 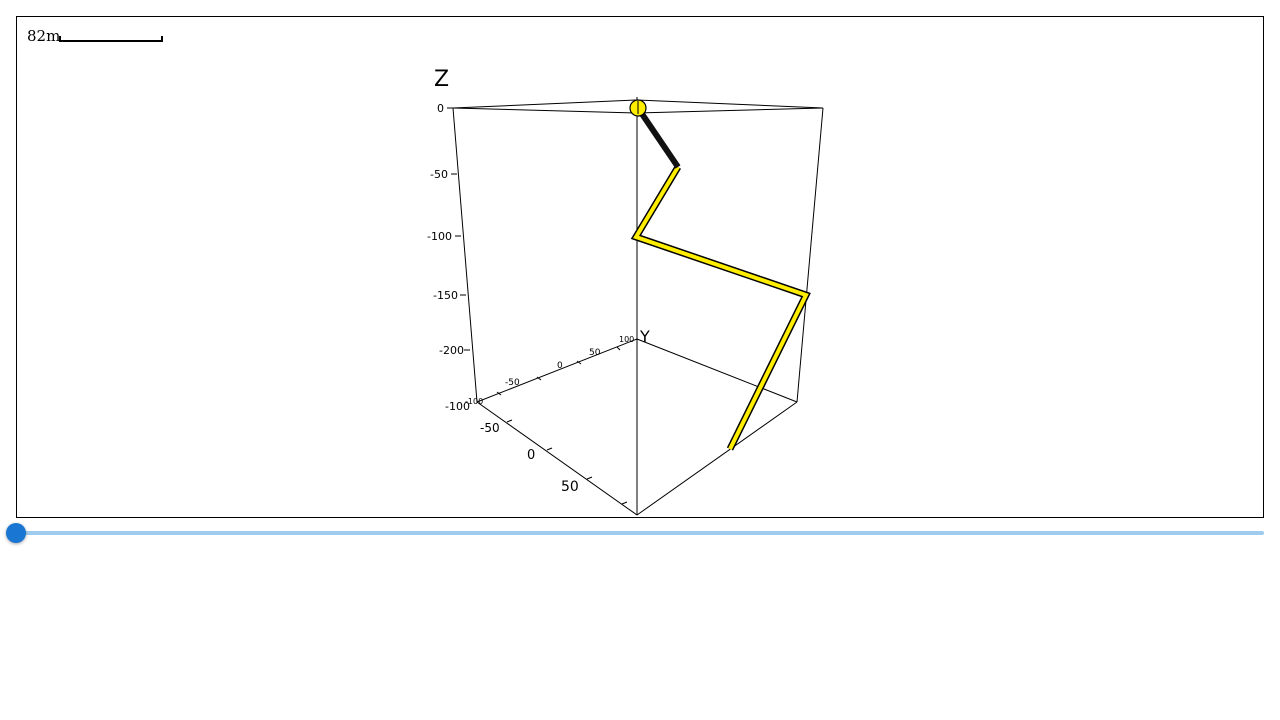 I want to click on timeline-slider, so click(x=635, y=533).